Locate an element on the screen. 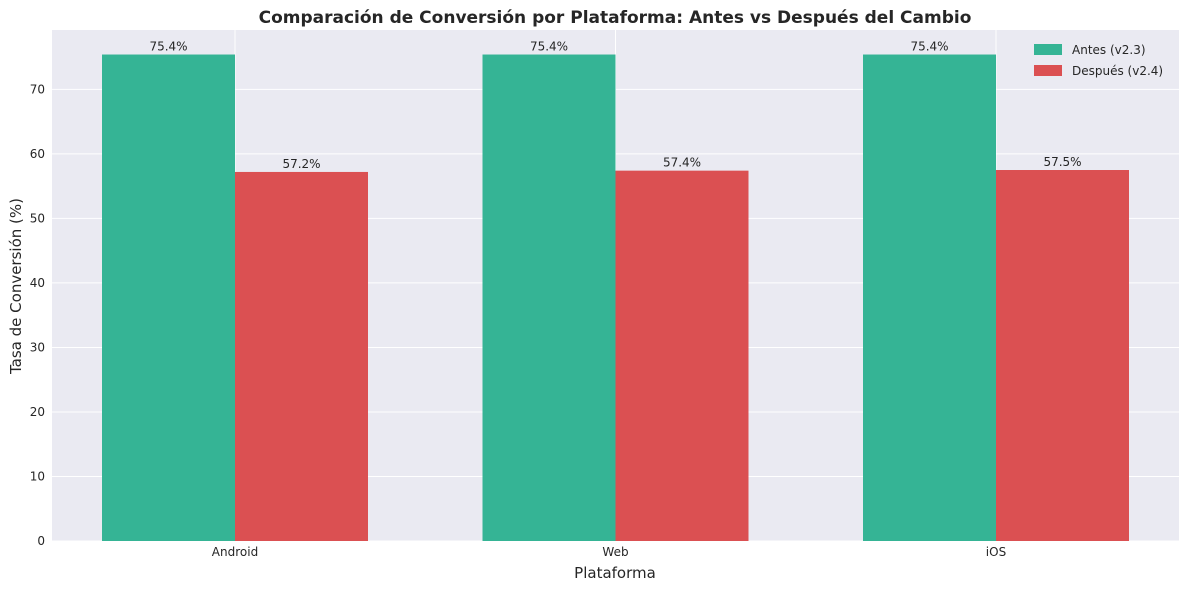 Image resolution: width=1189 pixels, height=594 pixels. bar-despues-v2-4-web is located at coordinates (682, 355).